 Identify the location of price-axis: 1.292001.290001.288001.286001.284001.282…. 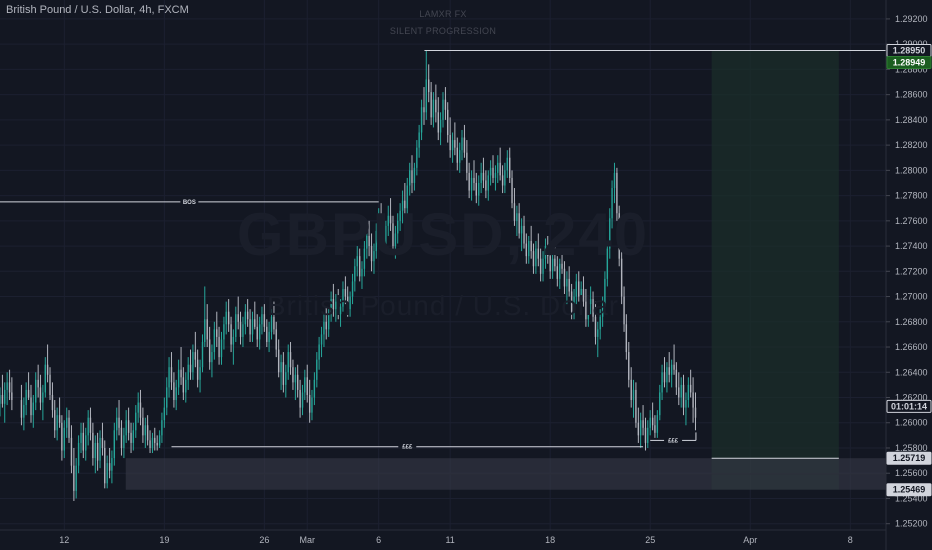
(908, 275).